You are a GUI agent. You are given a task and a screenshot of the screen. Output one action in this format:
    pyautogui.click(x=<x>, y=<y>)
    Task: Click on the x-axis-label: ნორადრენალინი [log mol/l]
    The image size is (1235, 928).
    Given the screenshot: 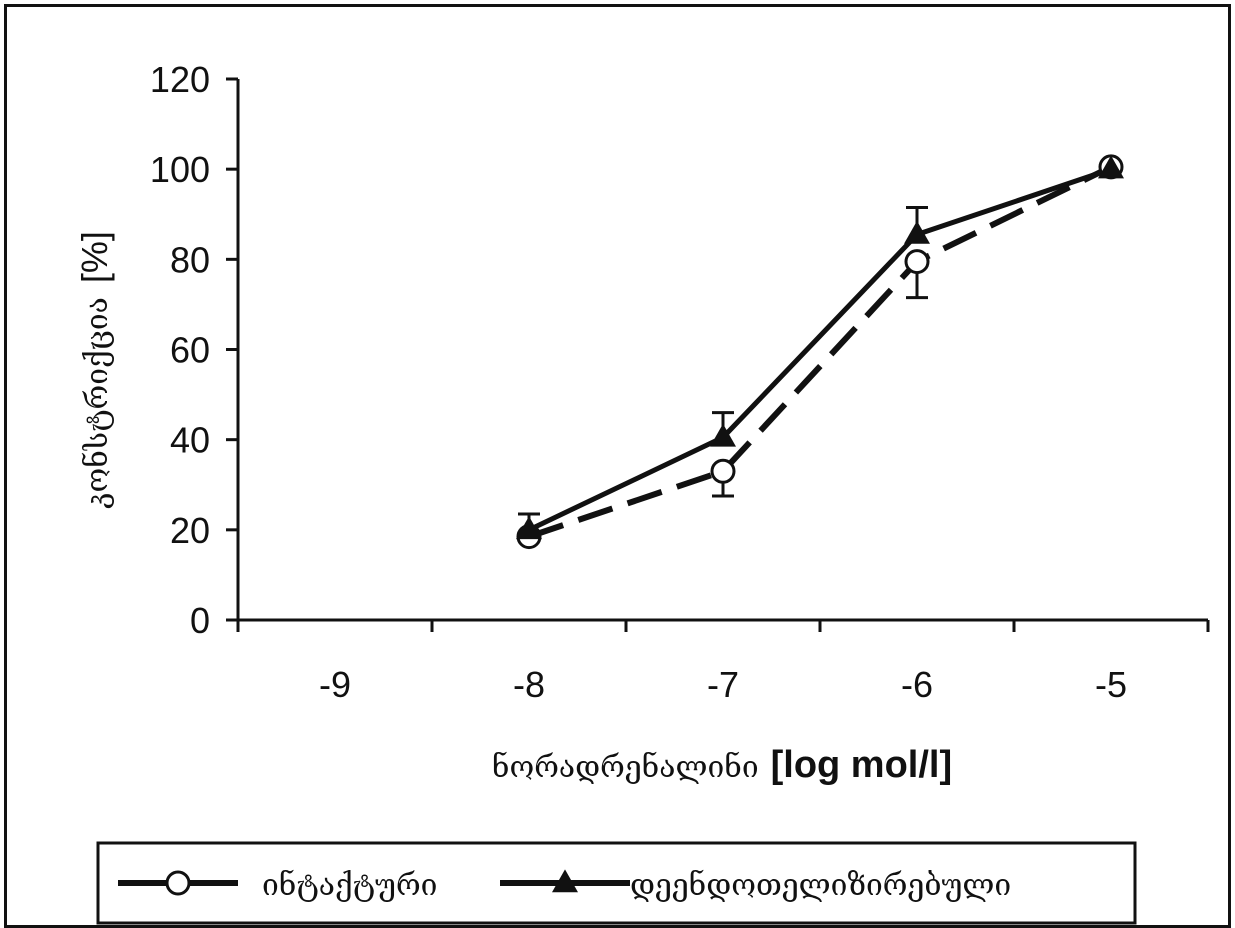 What is the action you would take?
    pyautogui.click(x=722, y=765)
    